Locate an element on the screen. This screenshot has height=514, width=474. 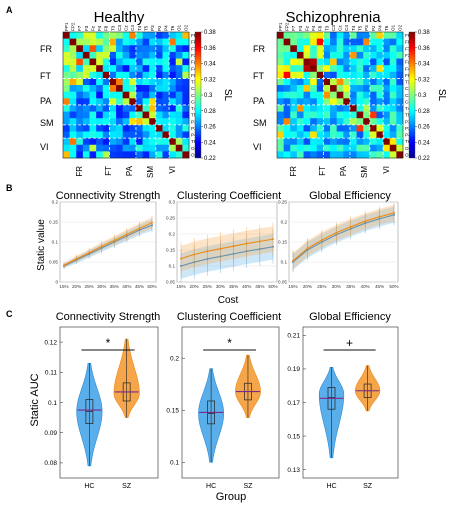
y-axis-label: Static value is located at coordinates (41, 245).